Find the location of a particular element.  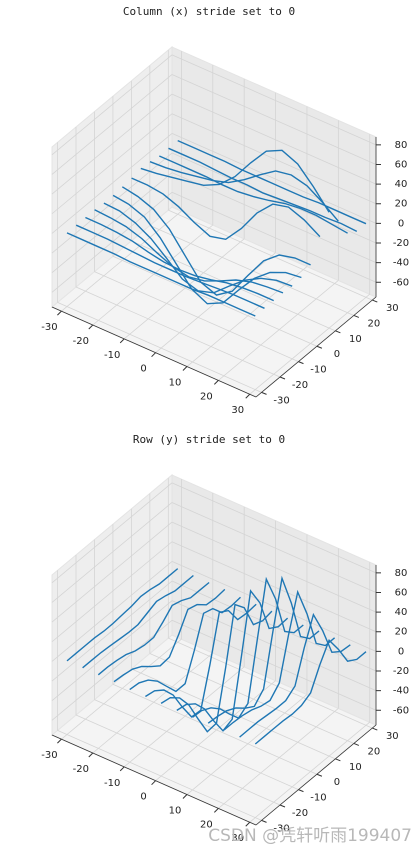

x-tick-label: -30 is located at coordinates (49, 755).